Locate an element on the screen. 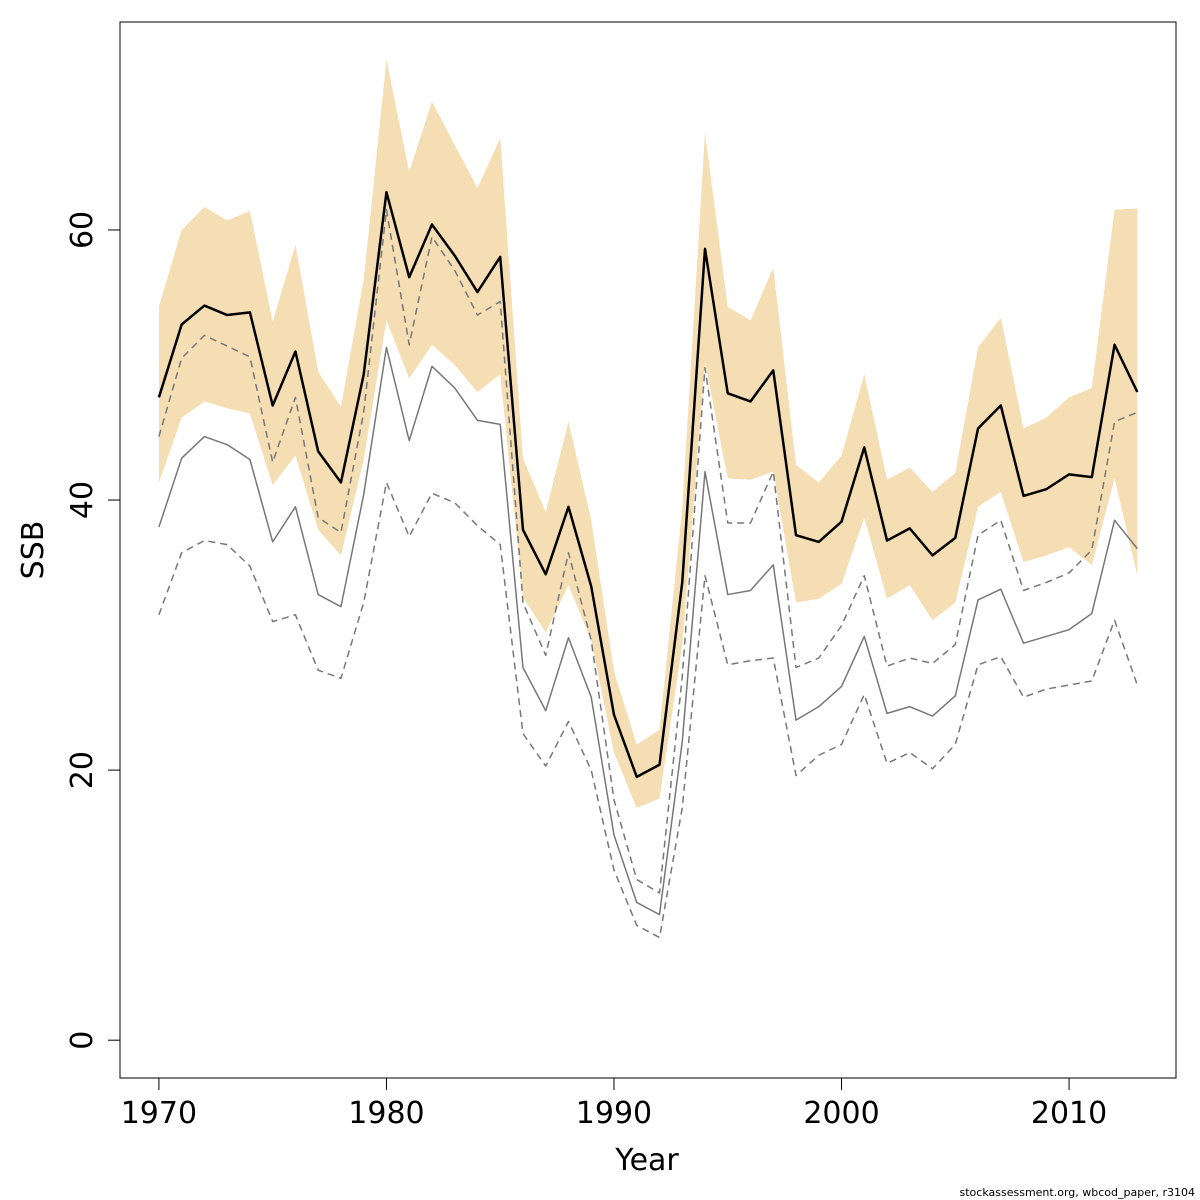 The height and width of the screenshot is (1200, 1200). y-tick-label: 20 is located at coordinates (82, 770).